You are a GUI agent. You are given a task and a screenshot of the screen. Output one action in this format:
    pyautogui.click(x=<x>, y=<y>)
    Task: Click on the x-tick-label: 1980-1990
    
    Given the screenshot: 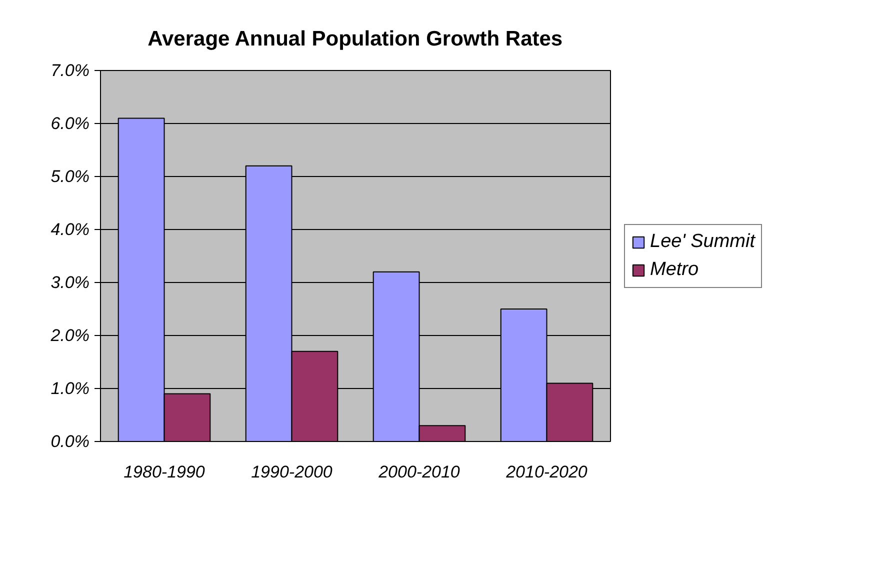 What is the action you would take?
    pyautogui.click(x=165, y=472)
    